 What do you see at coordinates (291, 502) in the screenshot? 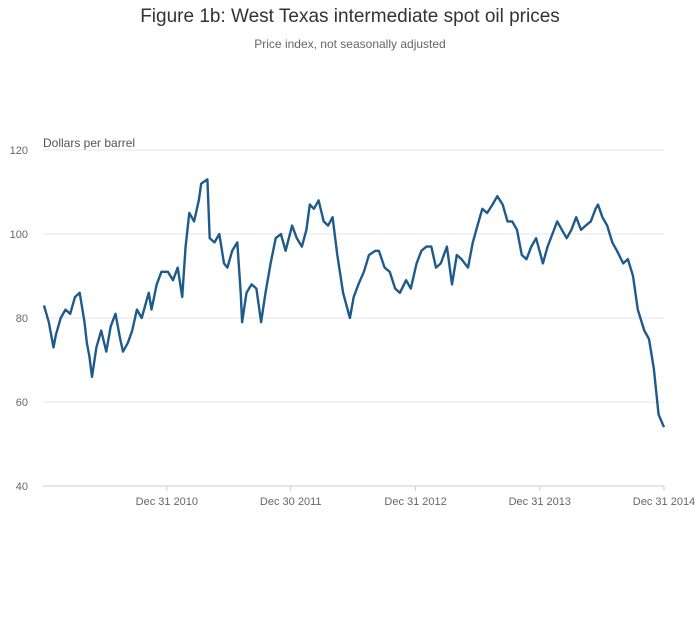
I see `x-tick-label: Dec 30 2011` at bounding box center [291, 502].